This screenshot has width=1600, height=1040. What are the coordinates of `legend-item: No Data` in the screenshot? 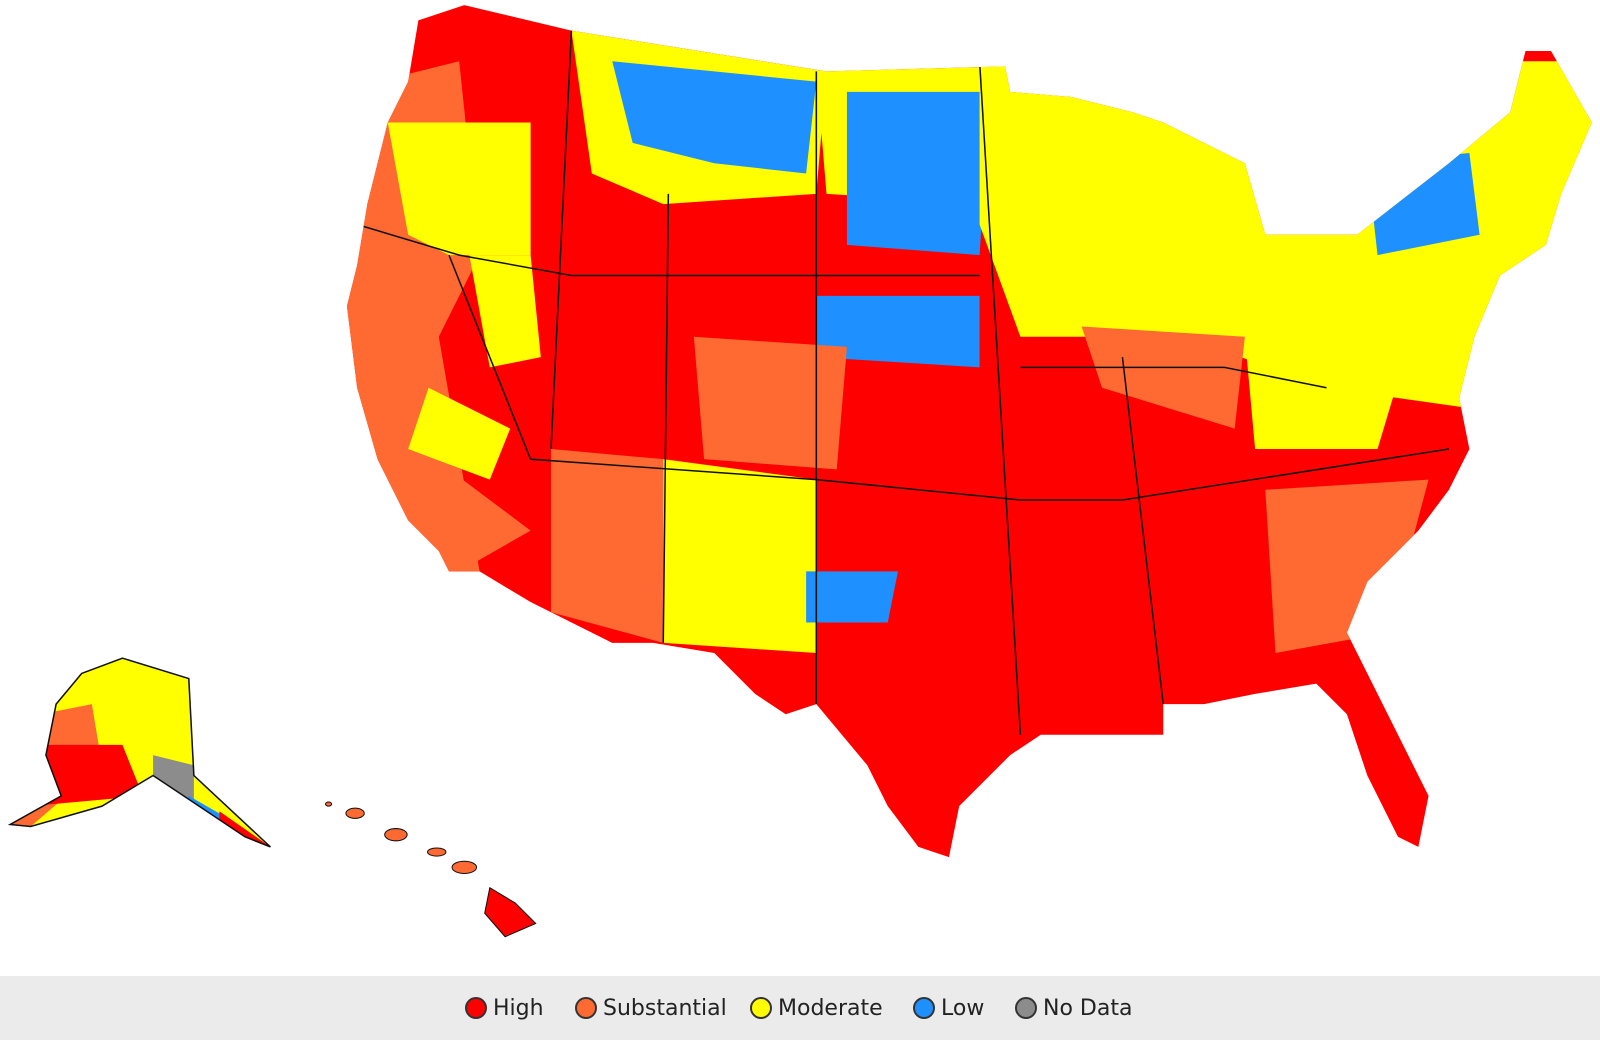 It's located at (1073, 1008).